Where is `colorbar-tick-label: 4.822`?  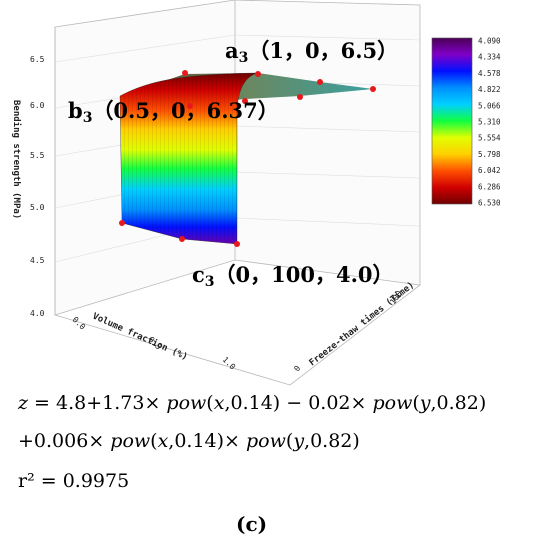
colorbar-tick-label: 4.822 is located at coordinates (489, 89).